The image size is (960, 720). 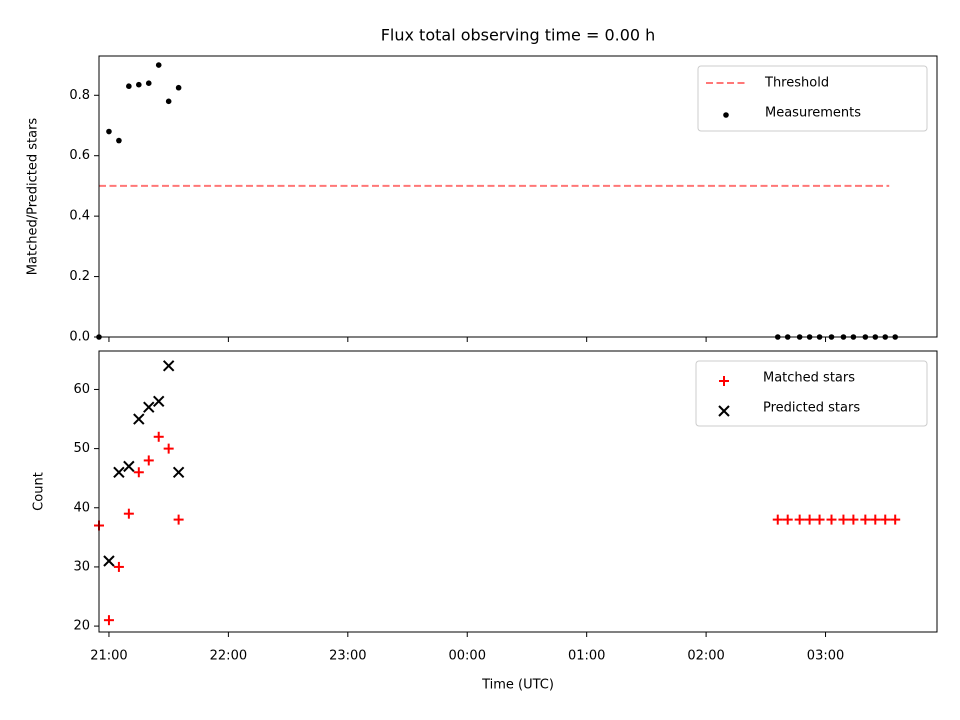 What do you see at coordinates (79, 337) in the screenshot?
I see `ratio-panel-ytick-label: 0.0` at bounding box center [79, 337].